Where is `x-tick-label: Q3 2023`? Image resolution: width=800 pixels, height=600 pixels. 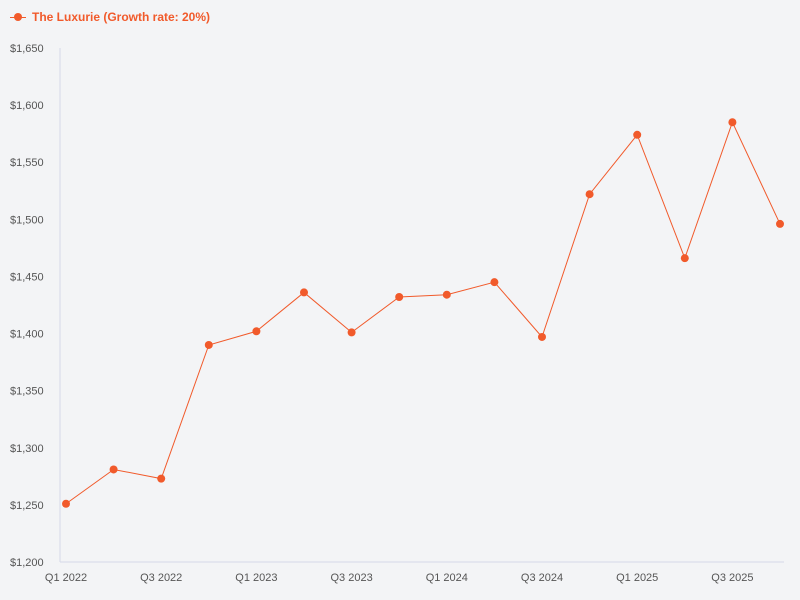 x-tick-label: Q3 2023 is located at coordinates (351, 578).